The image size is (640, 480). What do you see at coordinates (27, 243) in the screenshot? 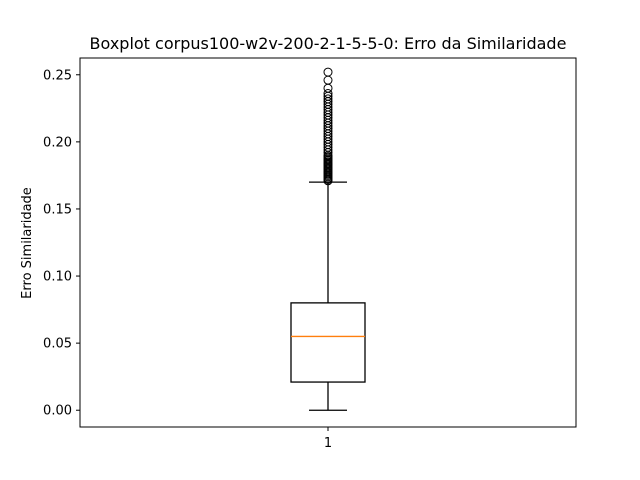
I see `y-axis-label: Erro Similaridade` at bounding box center [27, 243].